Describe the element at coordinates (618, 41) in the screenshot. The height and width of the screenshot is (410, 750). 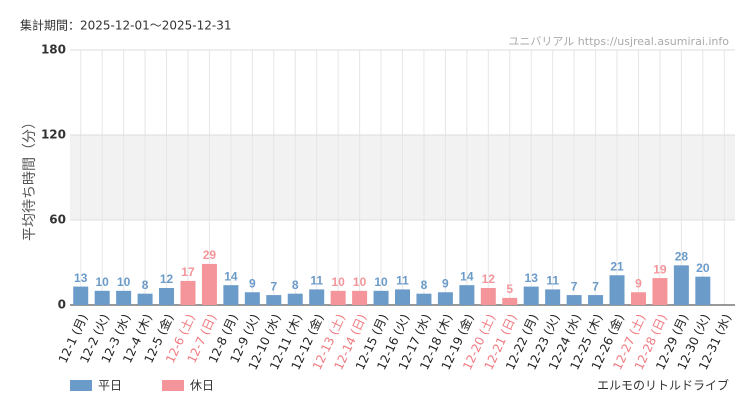
I see `source: ユニバリアル https://usjreal.asumirai.info` at that location.